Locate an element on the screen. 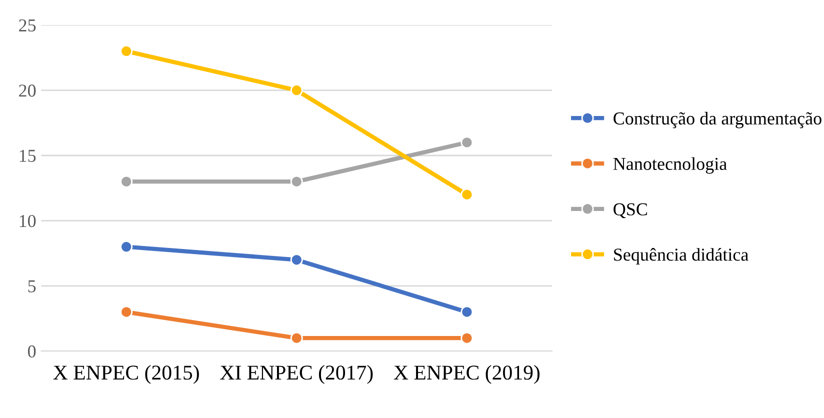 This screenshot has width=824, height=418. legend-label: Construção da argumentação is located at coordinates (718, 120).